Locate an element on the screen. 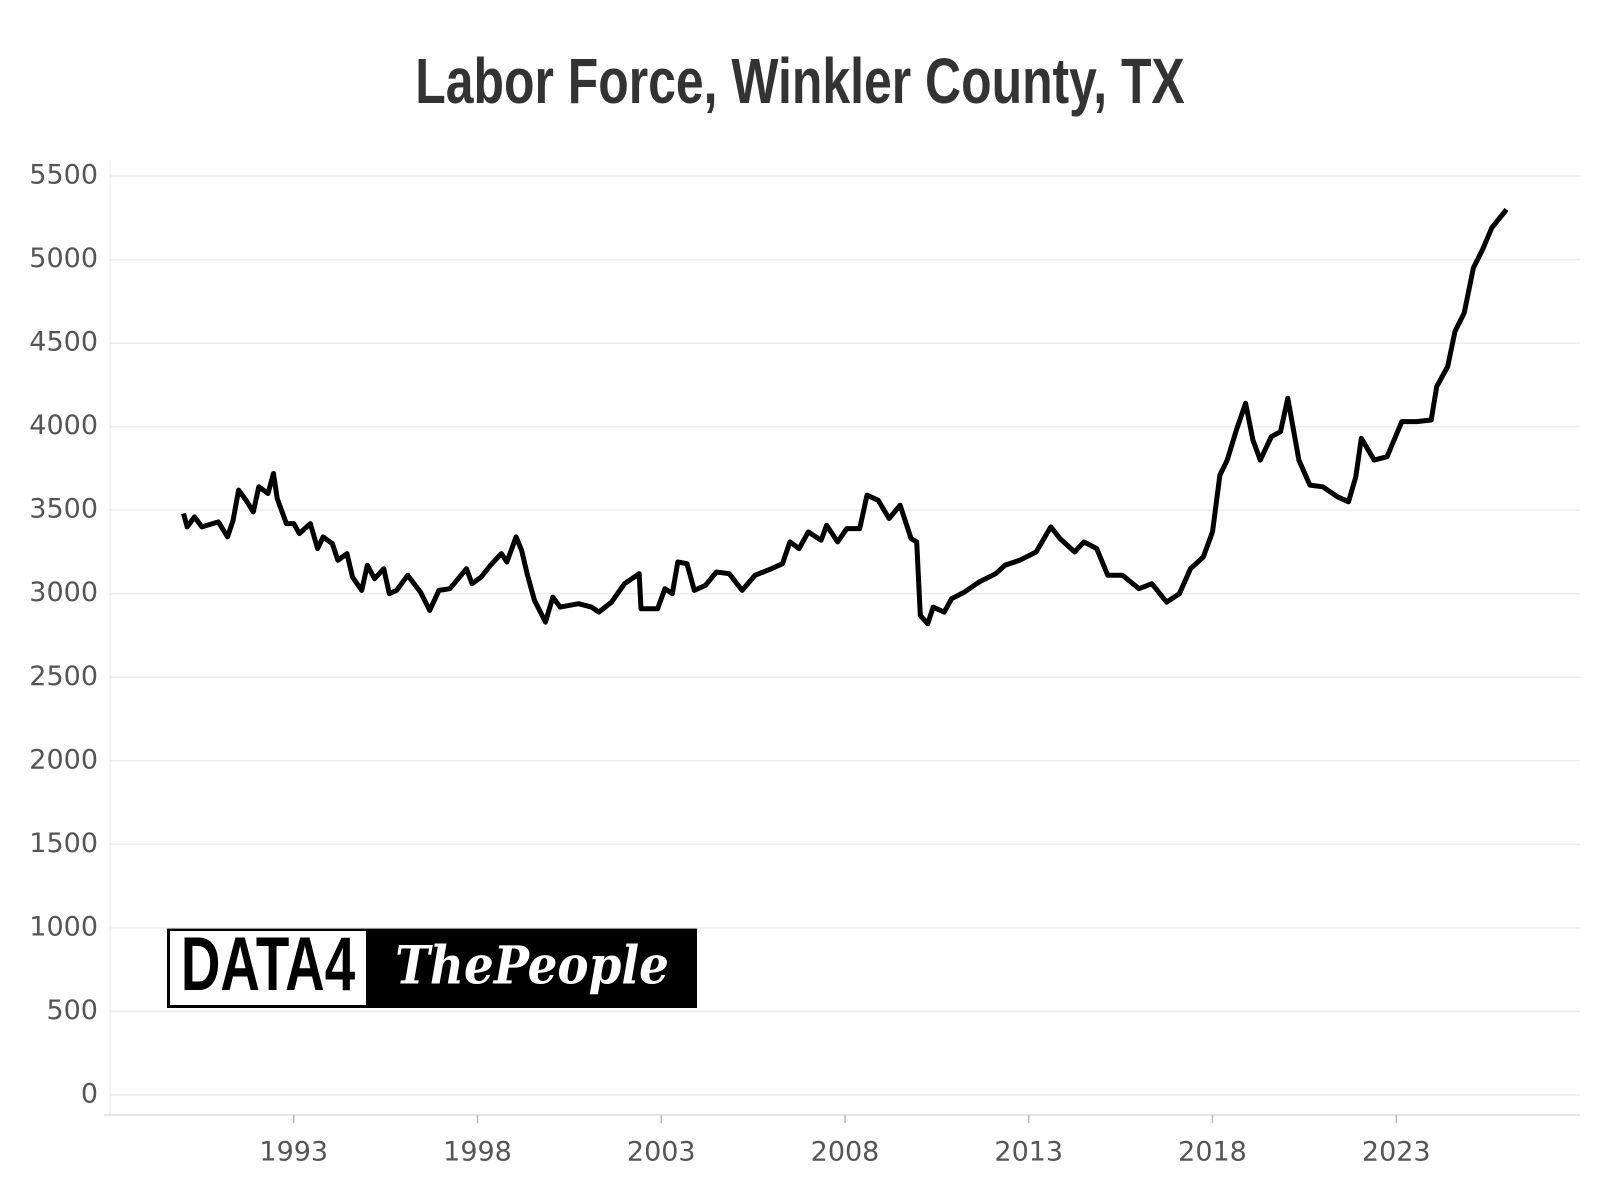 The image size is (1600, 1200). y-tick-label: 4000 is located at coordinates (63, 425).